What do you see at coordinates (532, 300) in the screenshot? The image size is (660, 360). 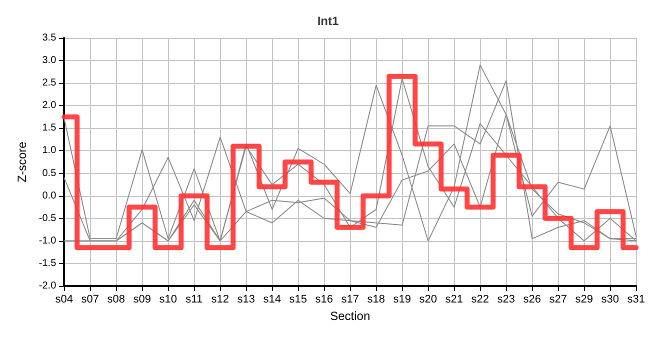 I see `x-tick-label: s26` at bounding box center [532, 300].